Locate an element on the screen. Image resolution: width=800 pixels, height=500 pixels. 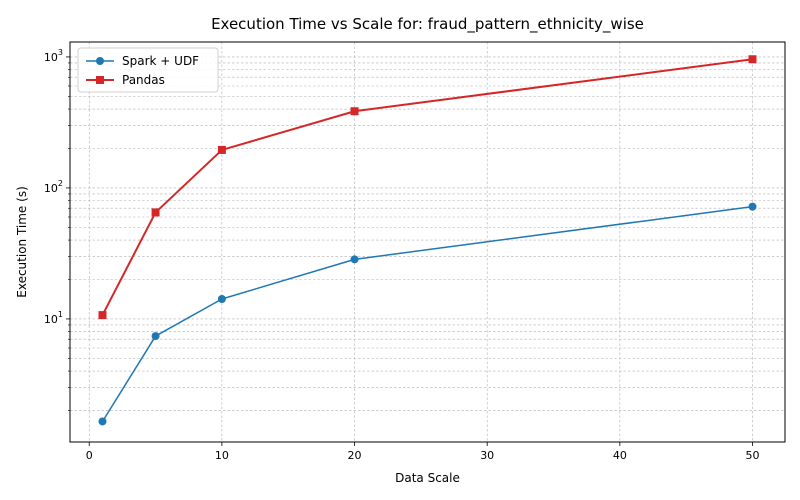
legend-label: Spark + UDF is located at coordinates (160, 61).